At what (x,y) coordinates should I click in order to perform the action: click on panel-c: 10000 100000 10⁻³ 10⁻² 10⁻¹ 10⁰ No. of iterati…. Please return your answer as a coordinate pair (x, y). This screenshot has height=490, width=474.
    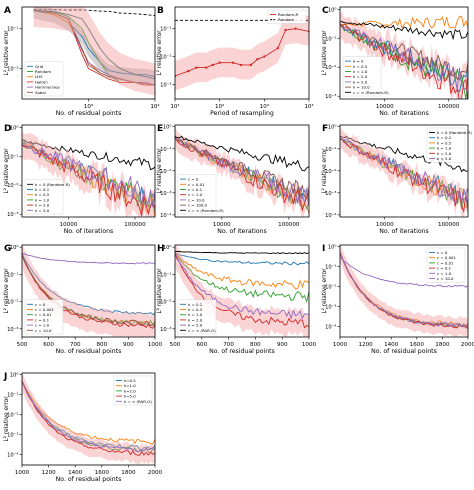
    Looking at the image, I should click on (395, 61).